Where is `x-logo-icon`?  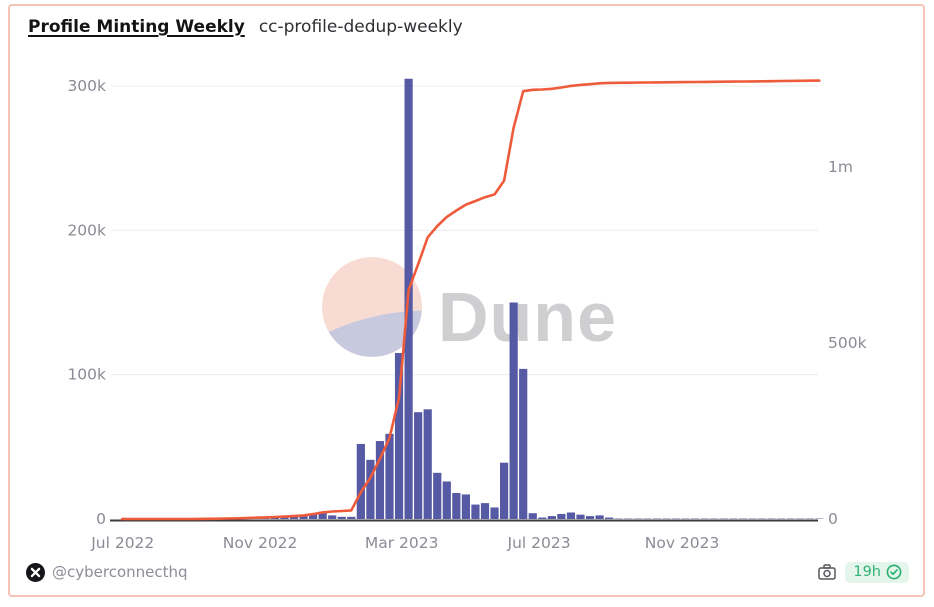
x-logo-icon is located at coordinates (35, 572).